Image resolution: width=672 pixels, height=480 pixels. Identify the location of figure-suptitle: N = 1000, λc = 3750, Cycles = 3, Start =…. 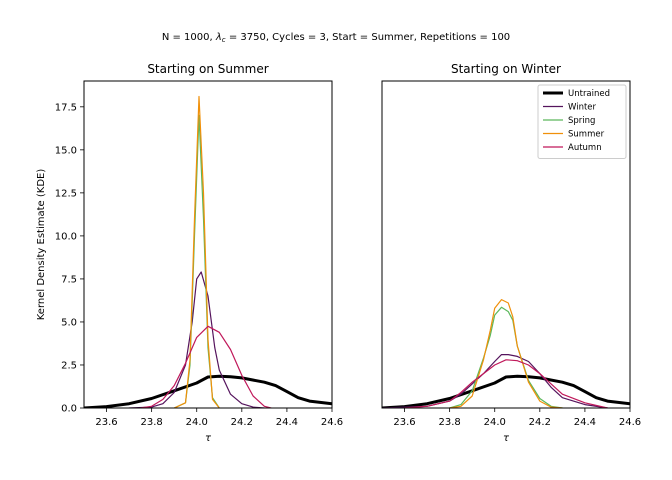
(336, 38).